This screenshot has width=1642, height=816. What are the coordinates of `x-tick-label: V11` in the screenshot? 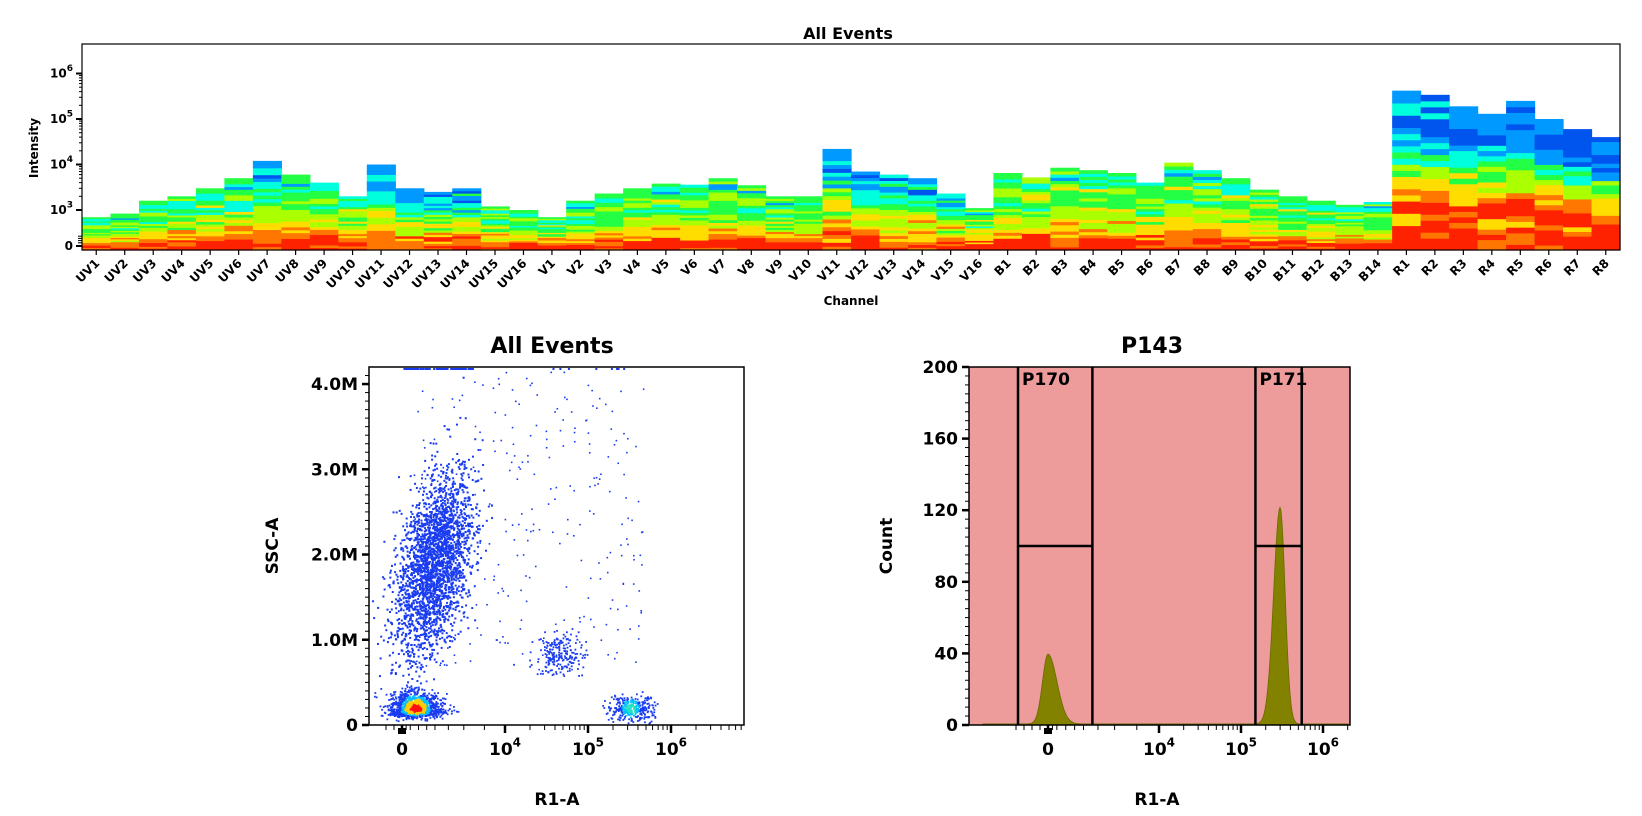 It's located at (829, 270).